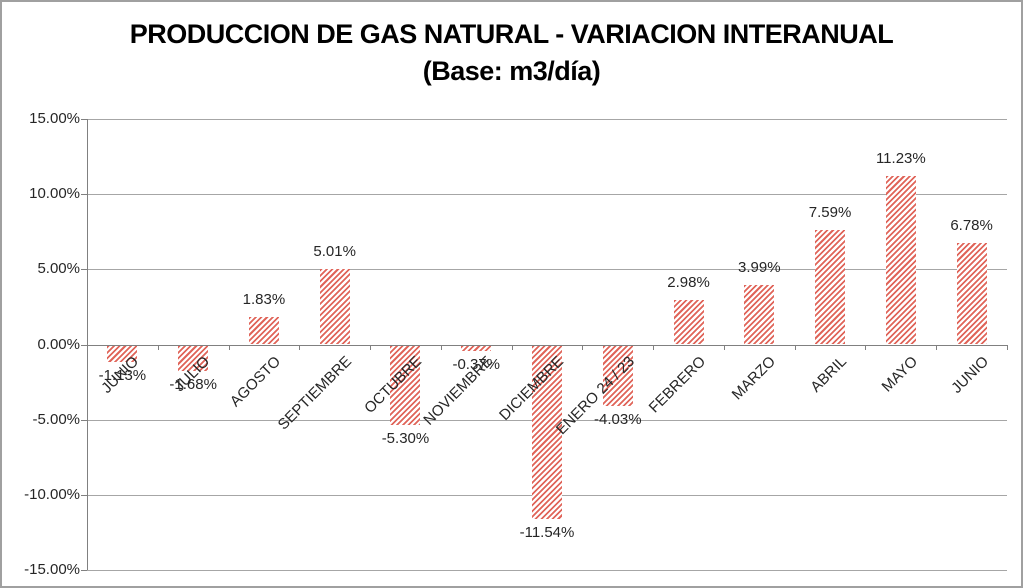 The image size is (1023, 588). What do you see at coordinates (971, 225) in the screenshot?
I see `bar-label: 6.78%` at bounding box center [971, 225].